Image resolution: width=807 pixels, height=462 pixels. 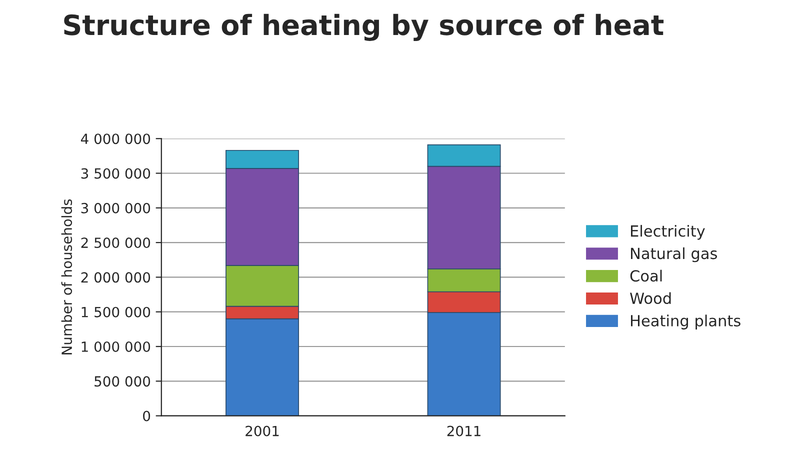 I want to click on legend-label: Heating plants, so click(x=685, y=322).